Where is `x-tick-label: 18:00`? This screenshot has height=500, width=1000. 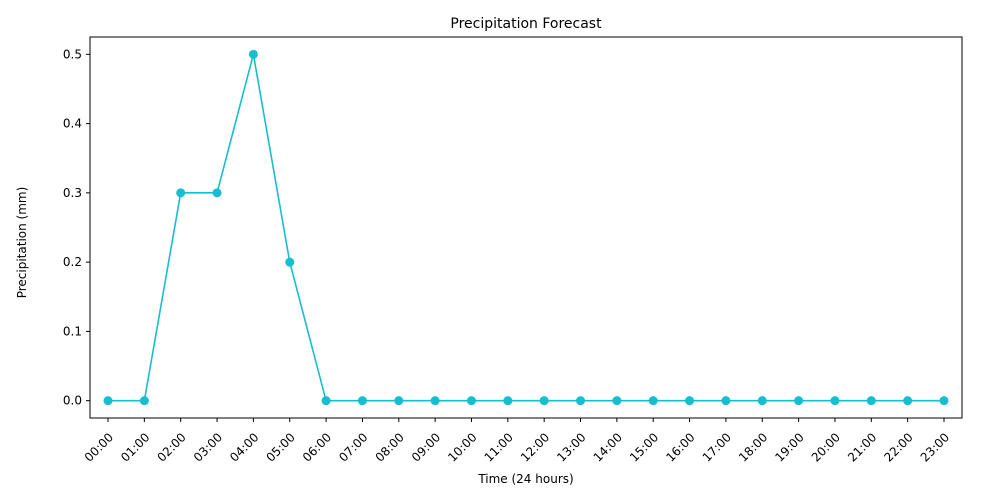 x-tick-label: 18:00 is located at coordinates (753, 447).